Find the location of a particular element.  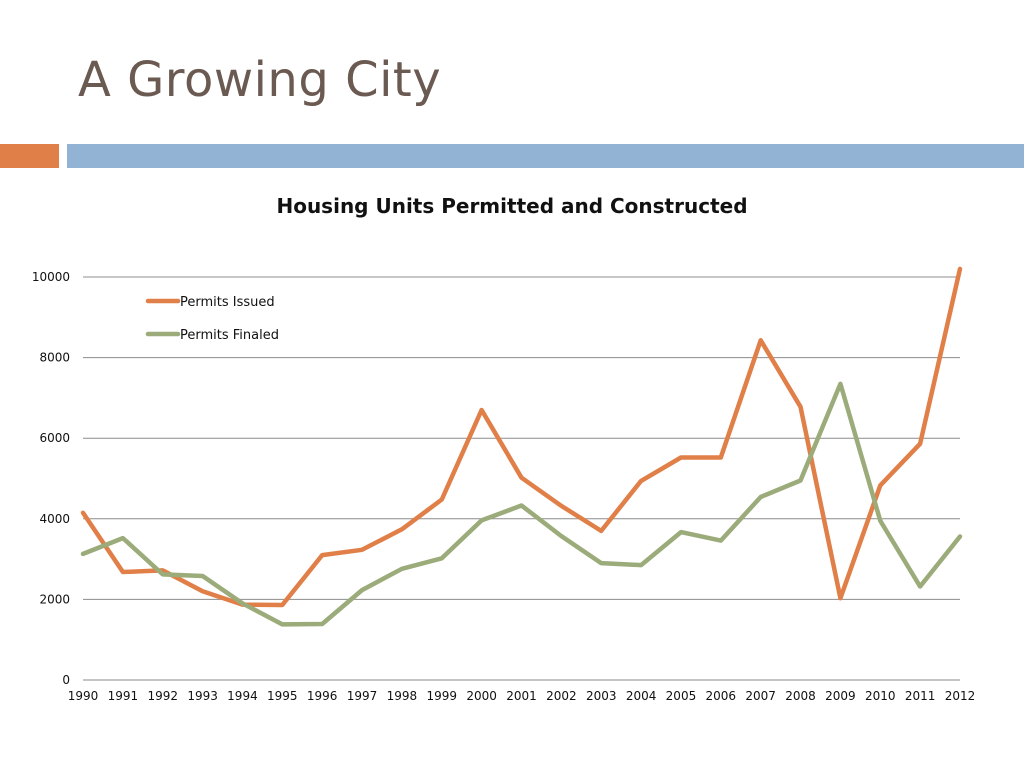

x-tick-label: 1997 is located at coordinates (362, 696).